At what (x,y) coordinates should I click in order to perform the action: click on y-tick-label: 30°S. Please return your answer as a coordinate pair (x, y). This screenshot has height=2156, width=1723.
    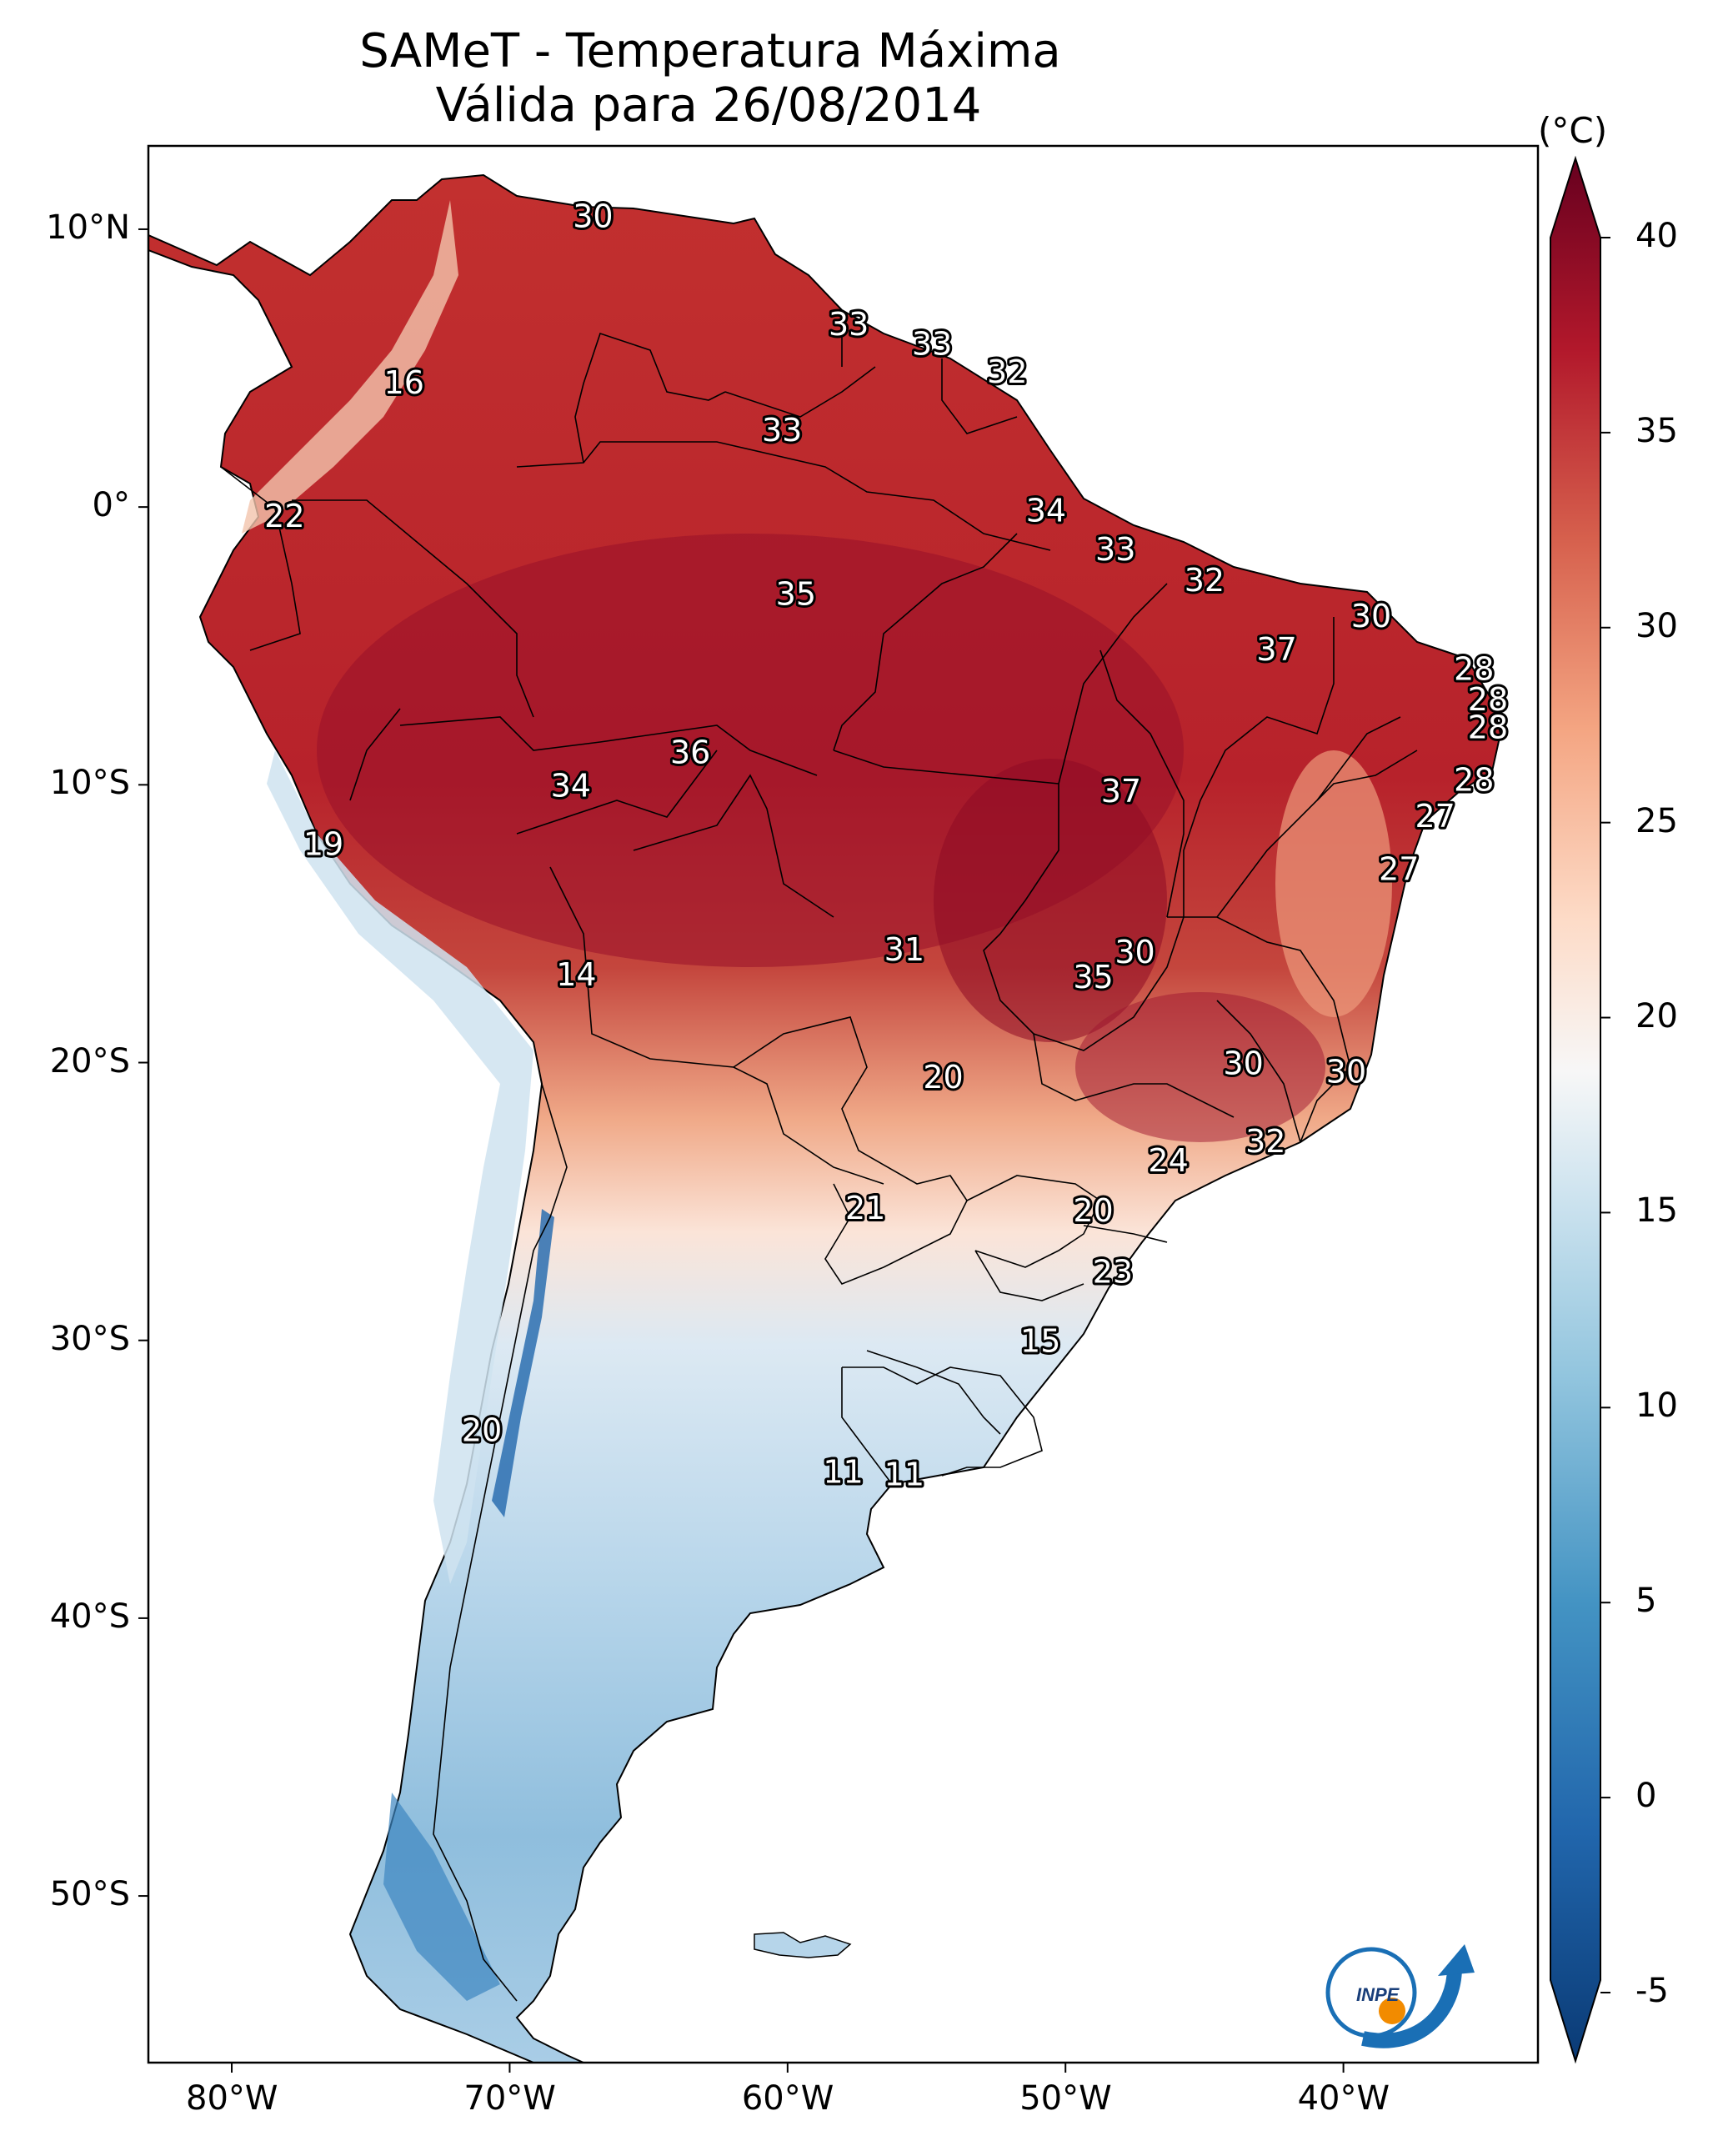
    Looking at the image, I should click on (89, 1338).